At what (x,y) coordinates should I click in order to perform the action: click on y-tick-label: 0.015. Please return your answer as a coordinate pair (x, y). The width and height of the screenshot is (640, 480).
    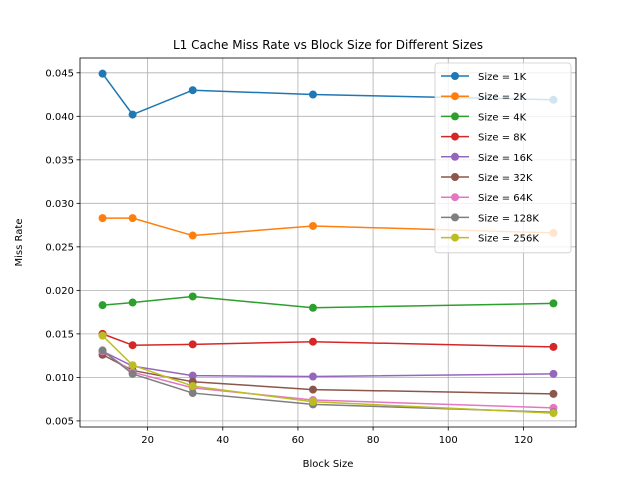
    Looking at the image, I should click on (59, 334).